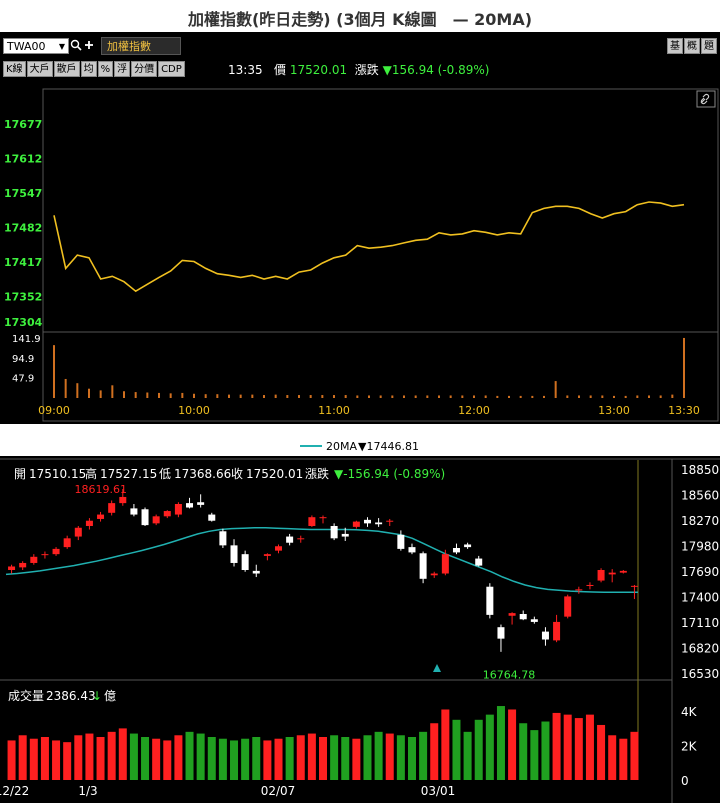 The height and width of the screenshot is (803, 720). I want to click on intraday-x-tick: 10:00, so click(194, 410).